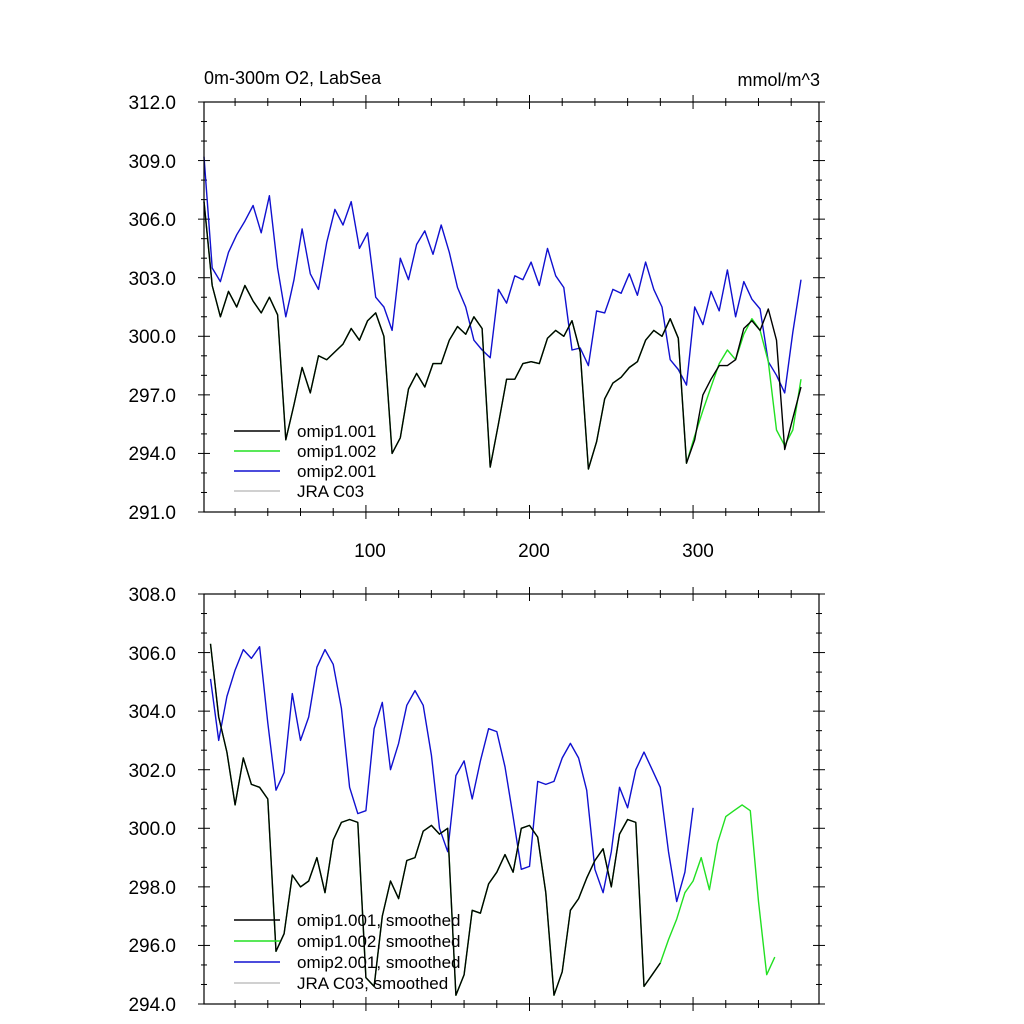 This screenshot has width=1024, height=1024. I want to click on top-x-tick-label: 200, so click(534, 551).